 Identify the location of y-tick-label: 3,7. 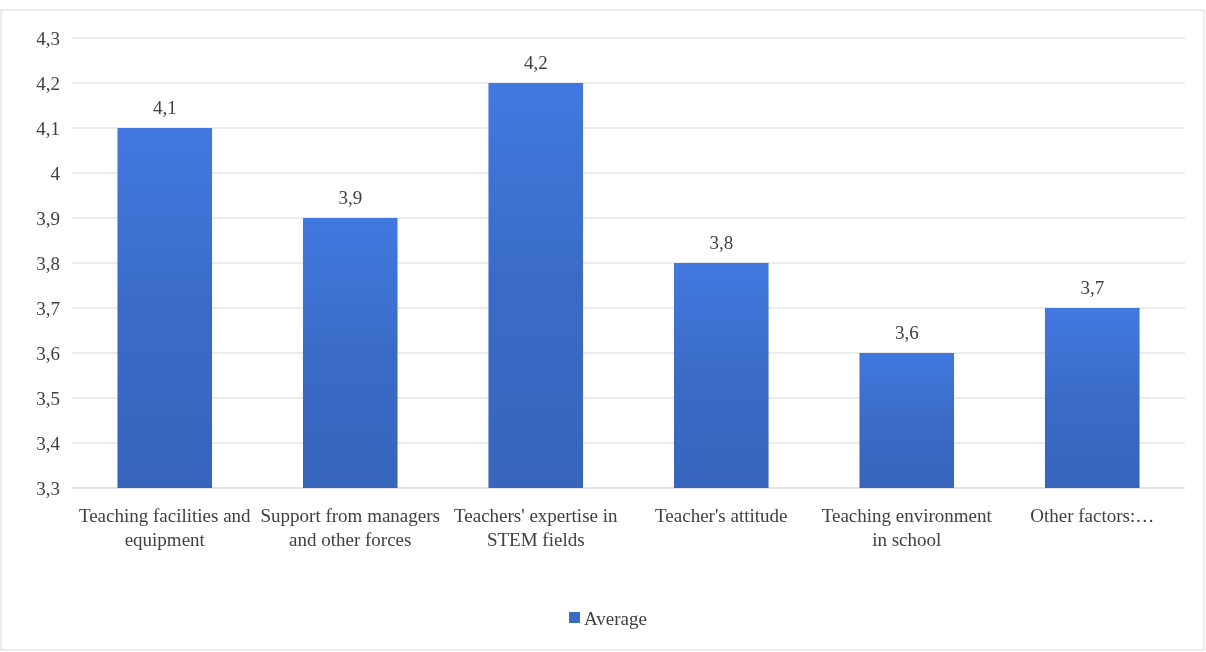
(48, 308).